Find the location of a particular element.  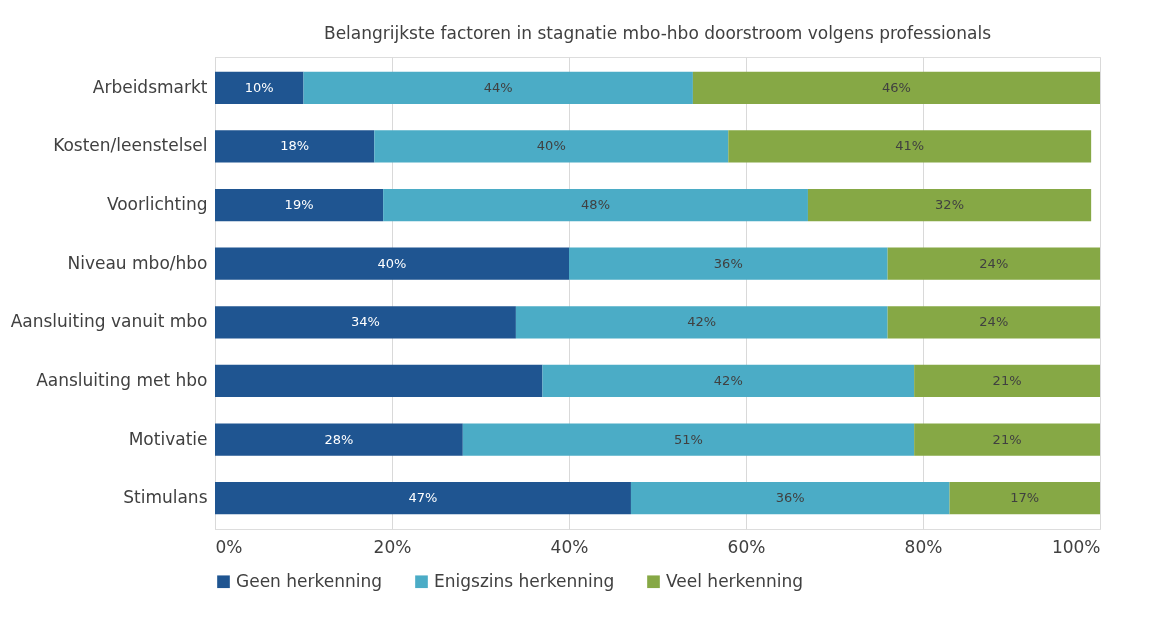

y-tick-label: Arbeidsmarkt is located at coordinates (150, 86).